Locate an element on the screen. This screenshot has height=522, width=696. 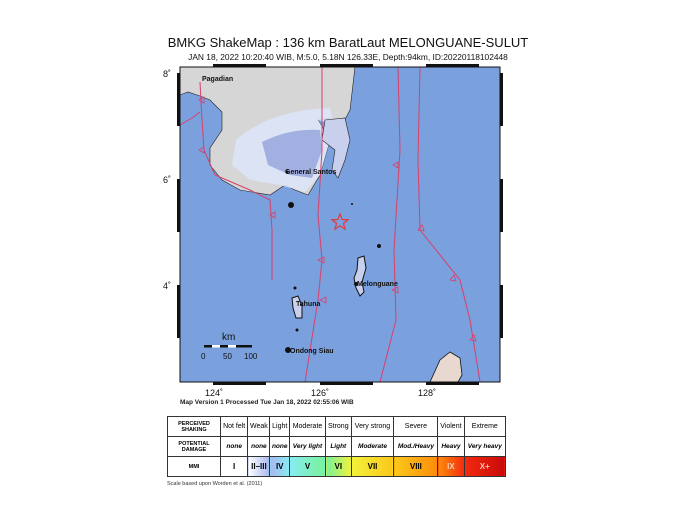
shaking-cell: Moderate is located at coordinates (307, 426).